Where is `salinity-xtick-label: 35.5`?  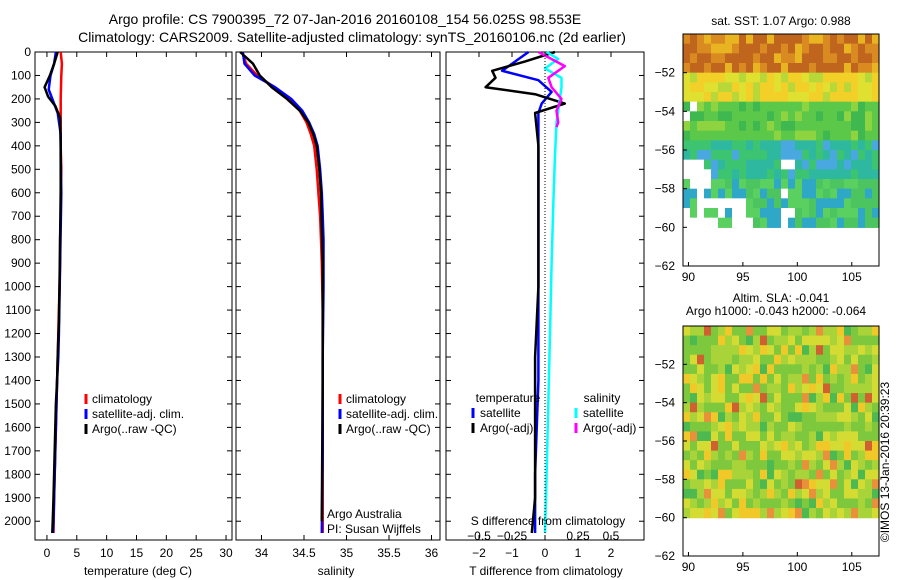 salinity-xtick-label: 35.5 is located at coordinates (389, 553).